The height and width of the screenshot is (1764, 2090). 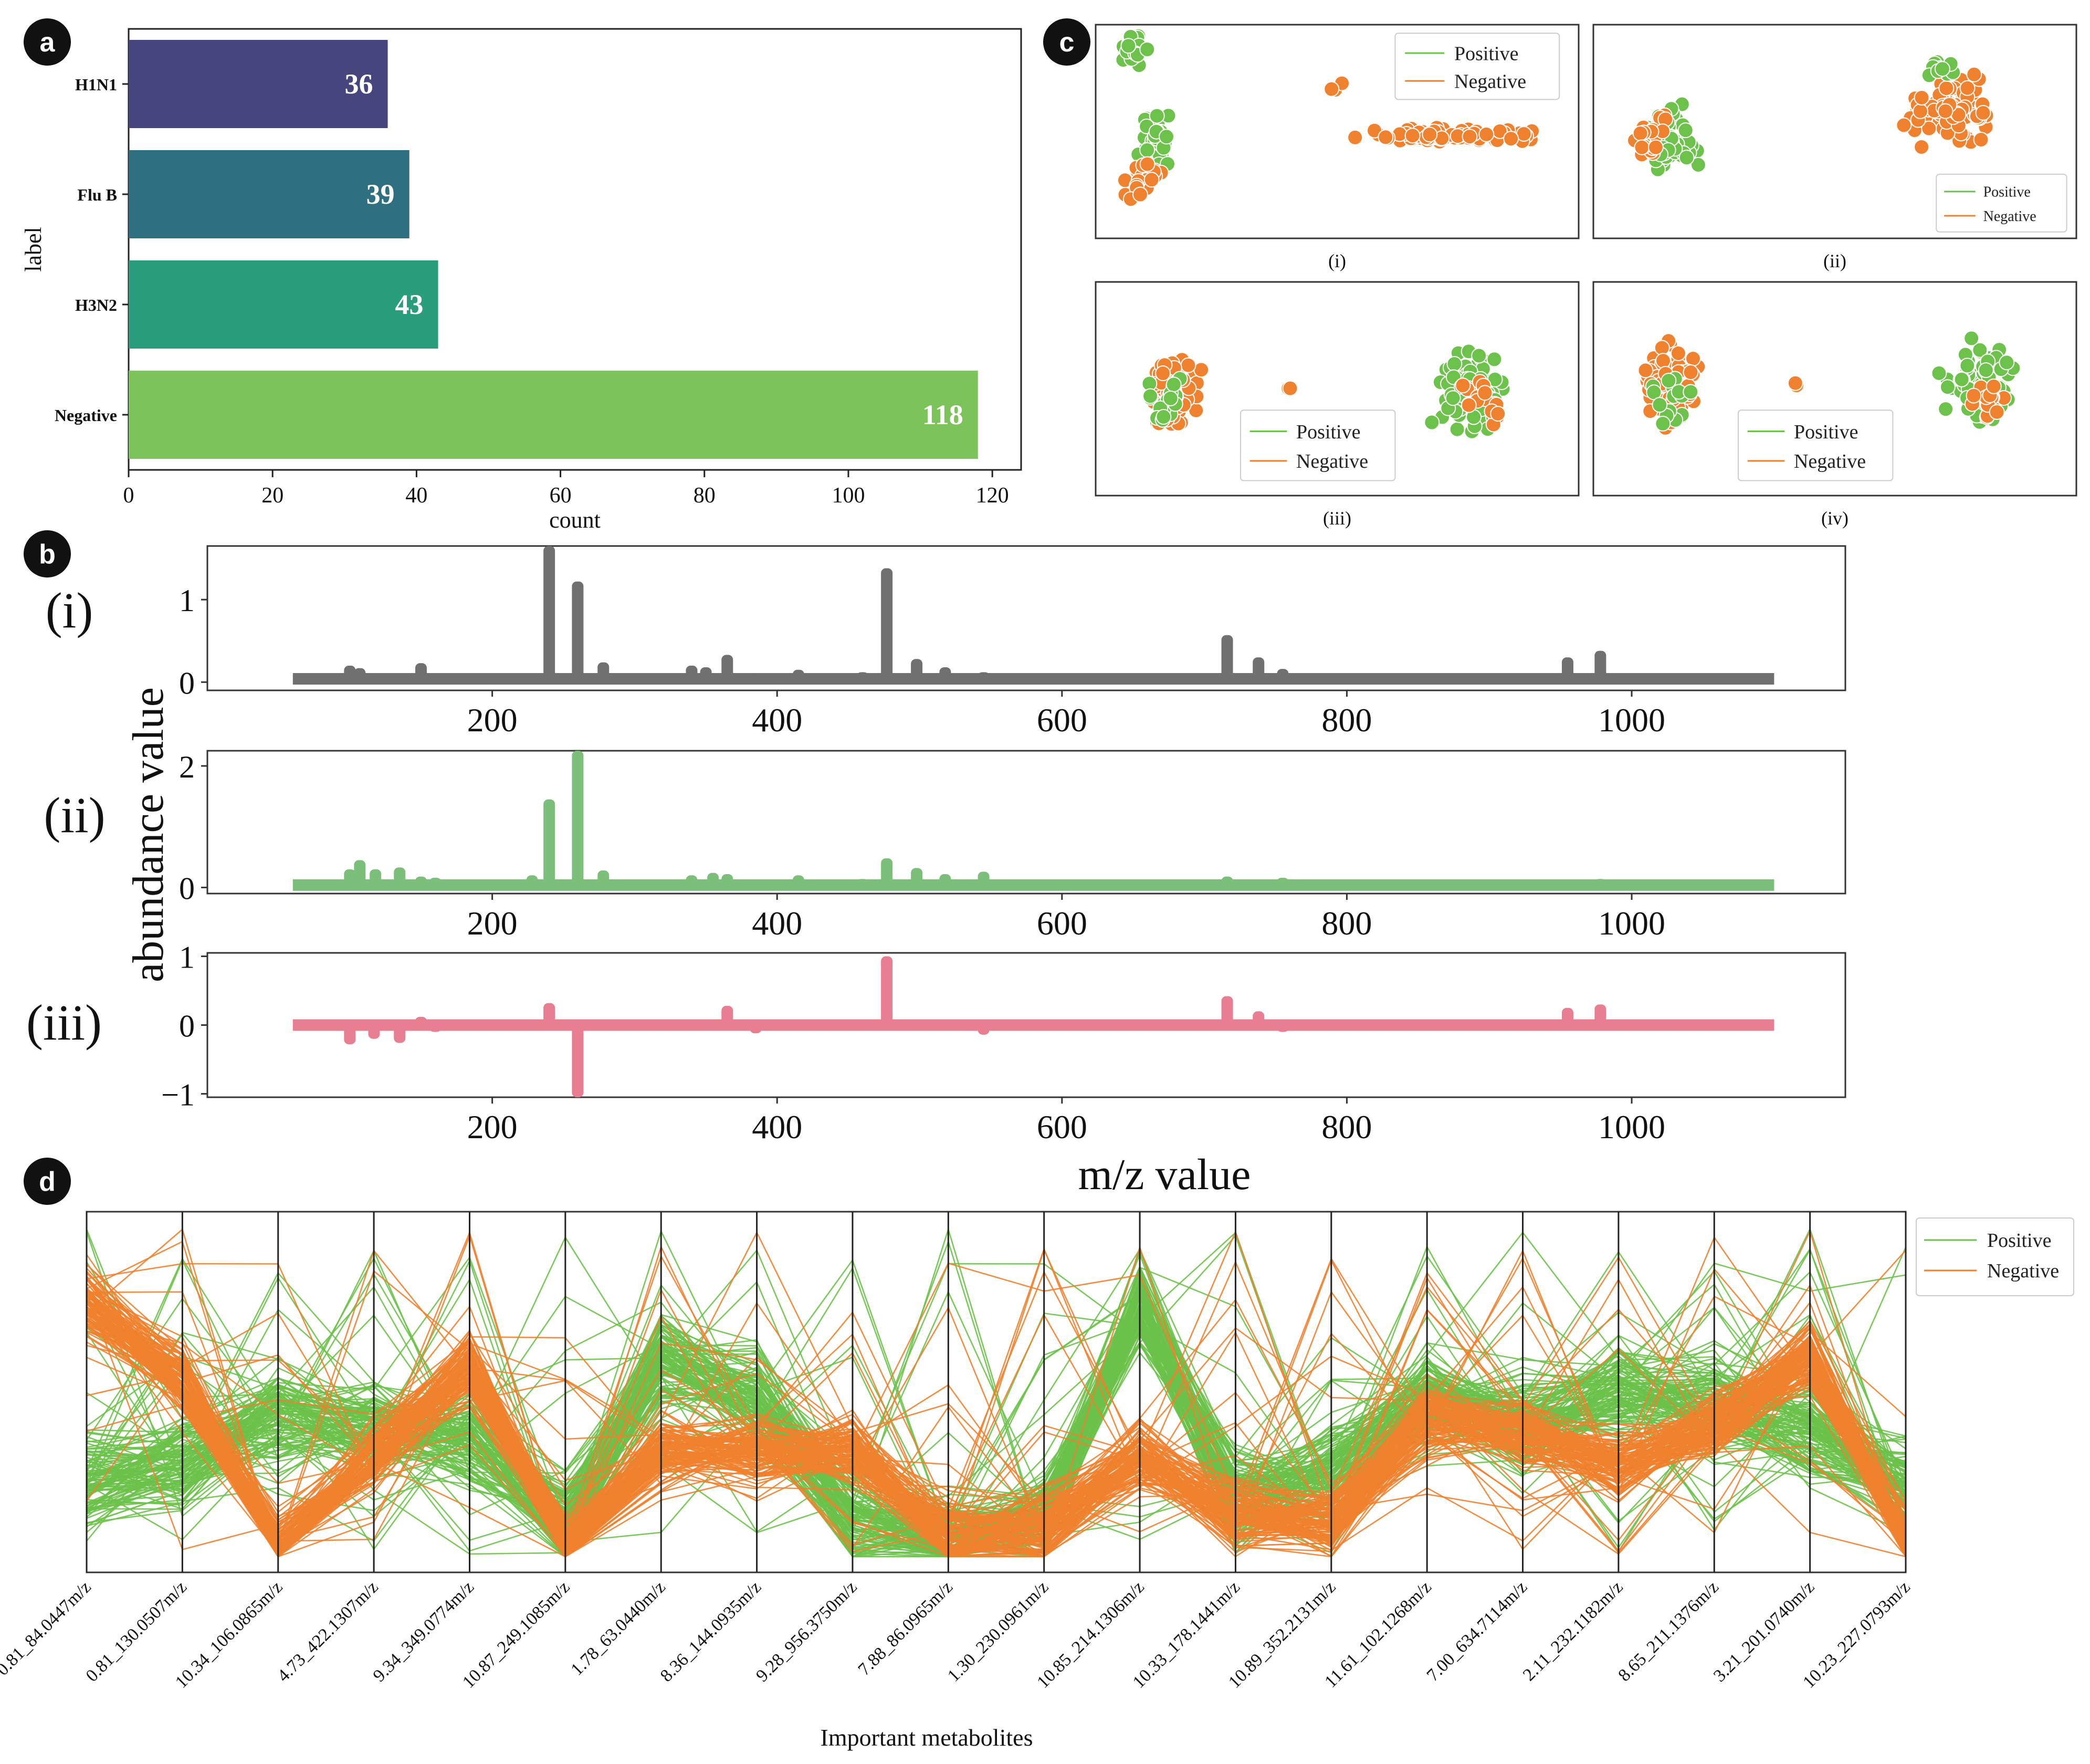 What do you see at coordinates (554, 415) in the screenshot?
I see `bar-negative` at bounding box center [554, 415].